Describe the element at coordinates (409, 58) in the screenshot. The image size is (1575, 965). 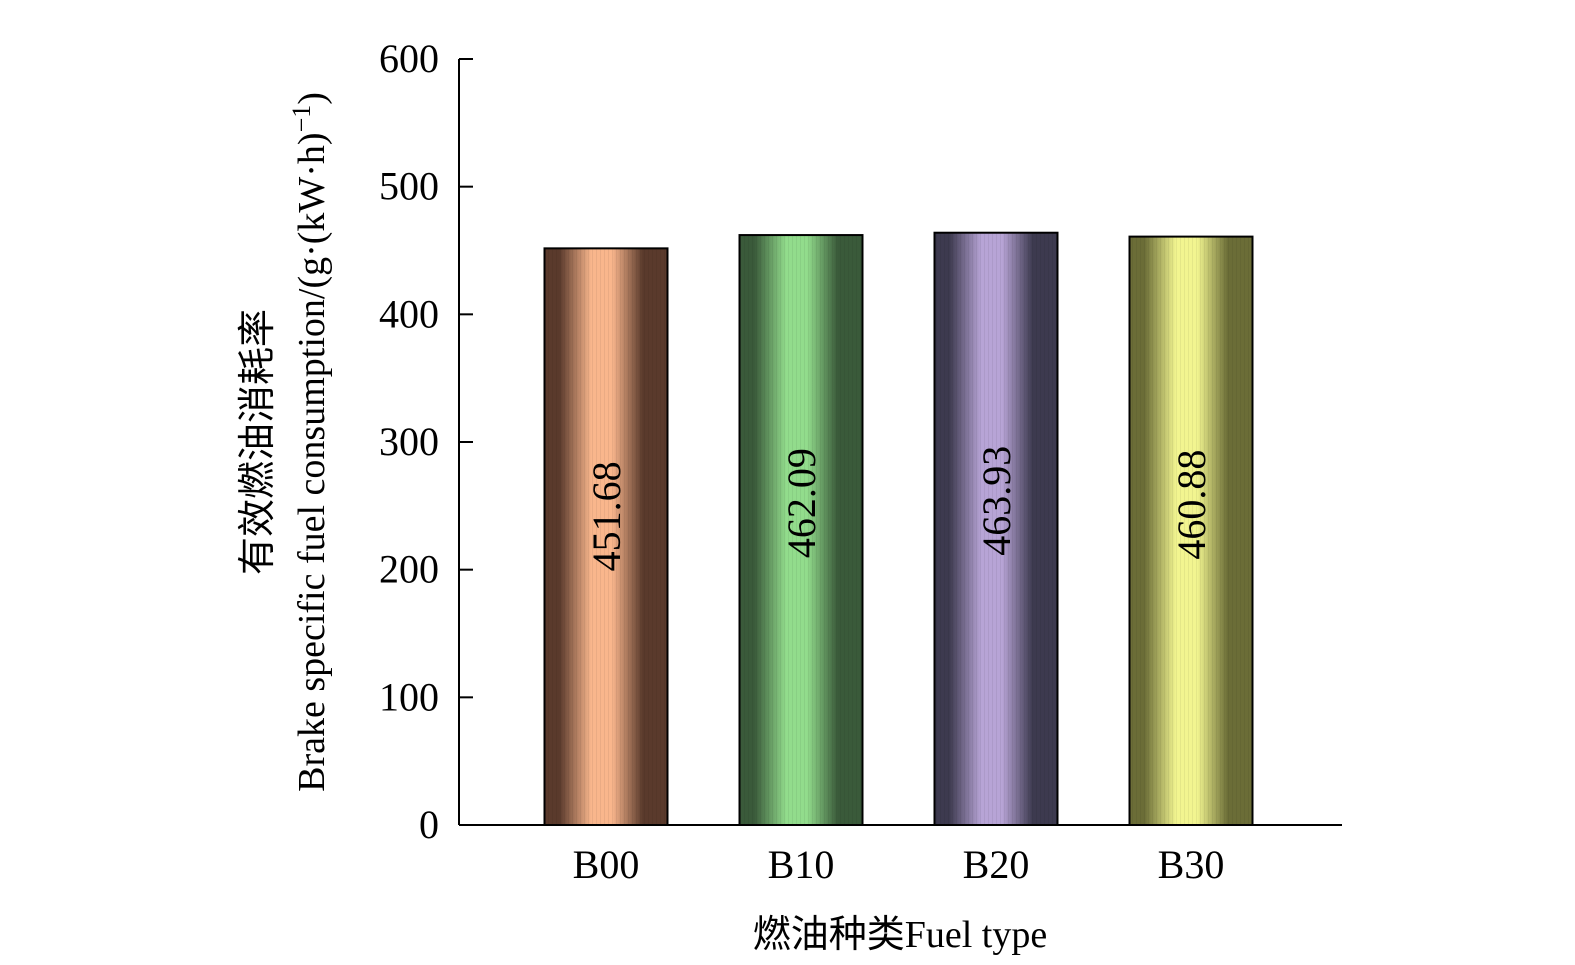
I see `y-tick-label-600: 600` at that location.